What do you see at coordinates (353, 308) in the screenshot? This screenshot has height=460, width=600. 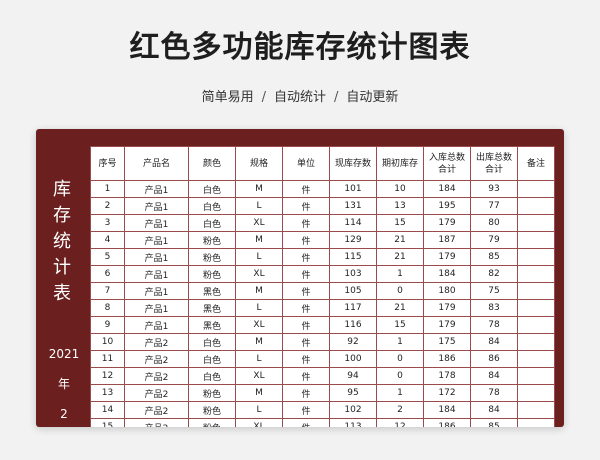 I see `table-cell: 117` at bounding box center [353, 308].